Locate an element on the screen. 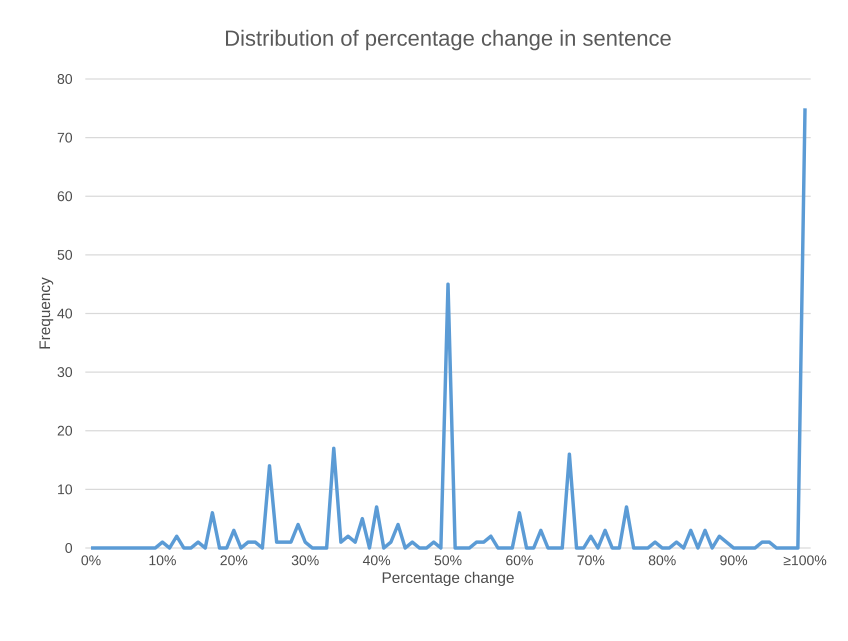  y-tick-label: 0 is located at coordinates (68, 548).